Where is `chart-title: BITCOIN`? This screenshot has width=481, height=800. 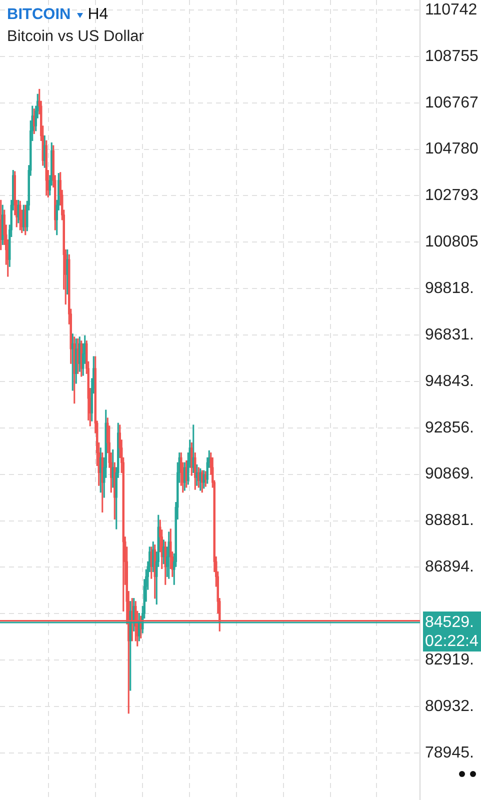
chart-title: BITCOIN is located at coordinates (39, 15).